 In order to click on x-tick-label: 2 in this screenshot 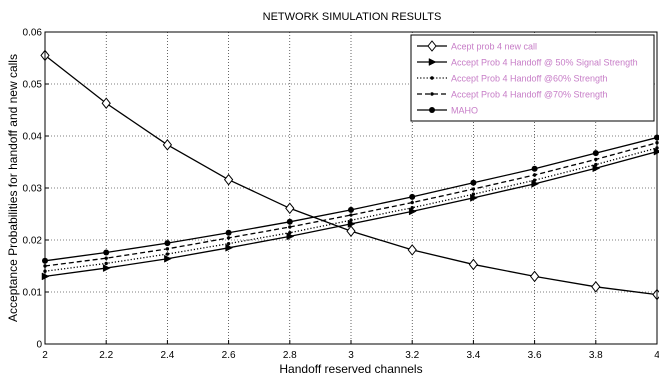, I will do `click(45, 355)`.